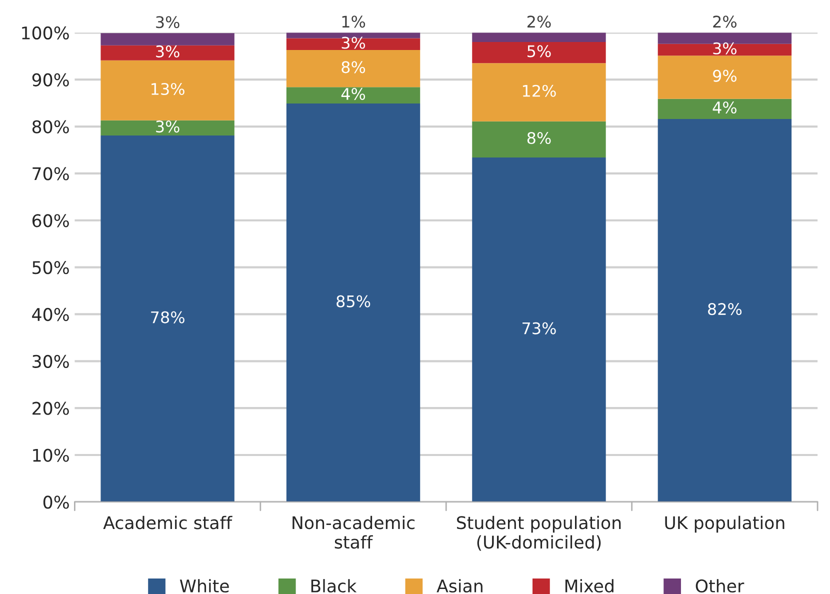 This screenshot has height=594, width=830. Describe the element at coordinates (167, 523) in the screenshot. I see `x-tick-label: Academic staff` at that location.